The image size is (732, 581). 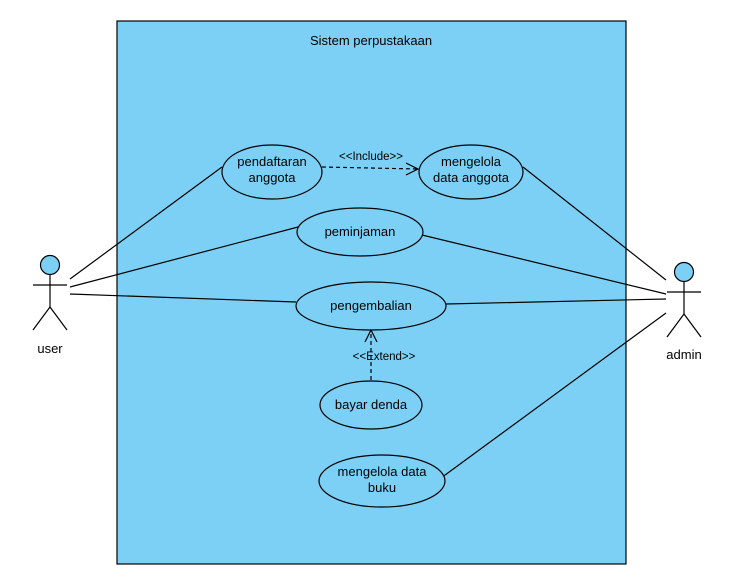 I want to click on usecase-mengelola-anggota-line1: mengelola, so click(x=471, y=161).